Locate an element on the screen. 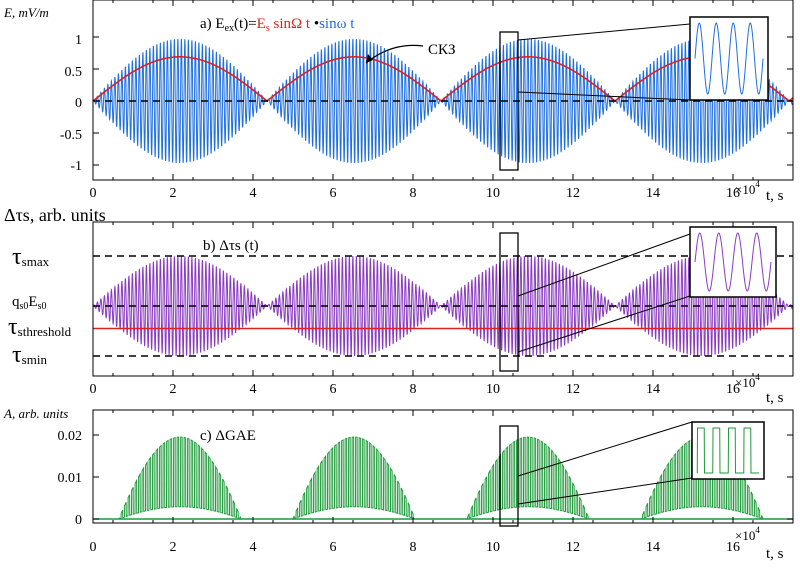 This screenshot has width=800, height=574. level-label-smin: τsmin is located at coordinates (29, 355).